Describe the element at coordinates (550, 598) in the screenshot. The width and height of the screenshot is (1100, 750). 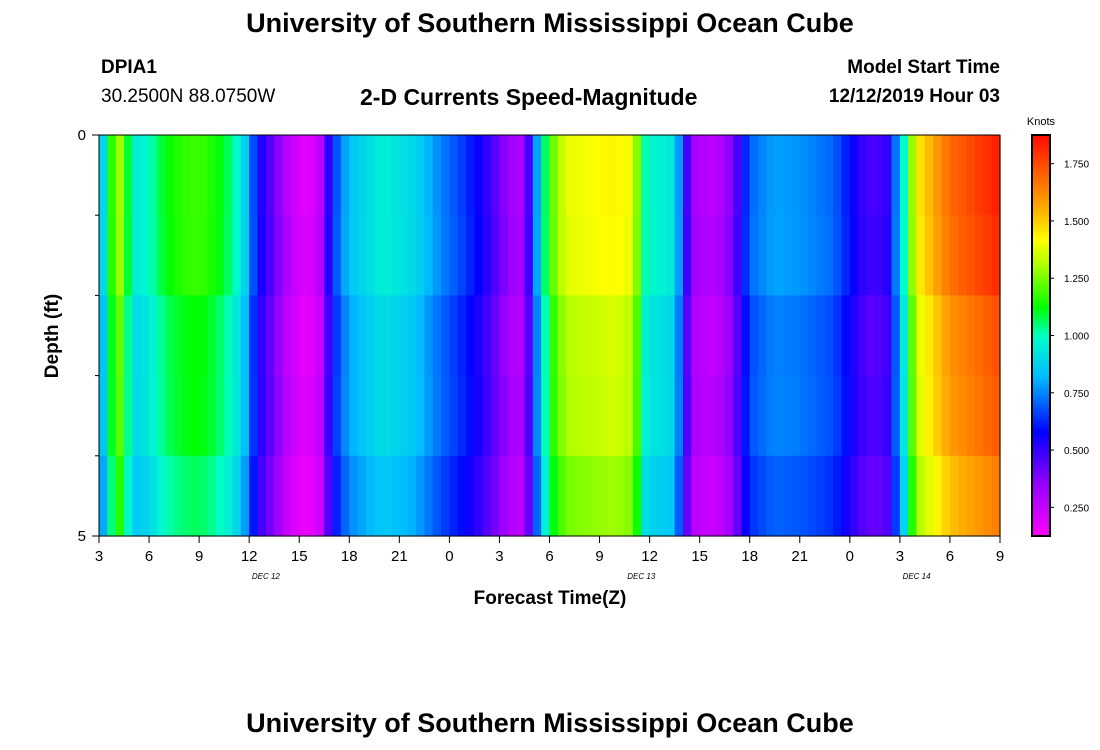
I see `x-axis-label: Forecast Time(Z)` at that location.